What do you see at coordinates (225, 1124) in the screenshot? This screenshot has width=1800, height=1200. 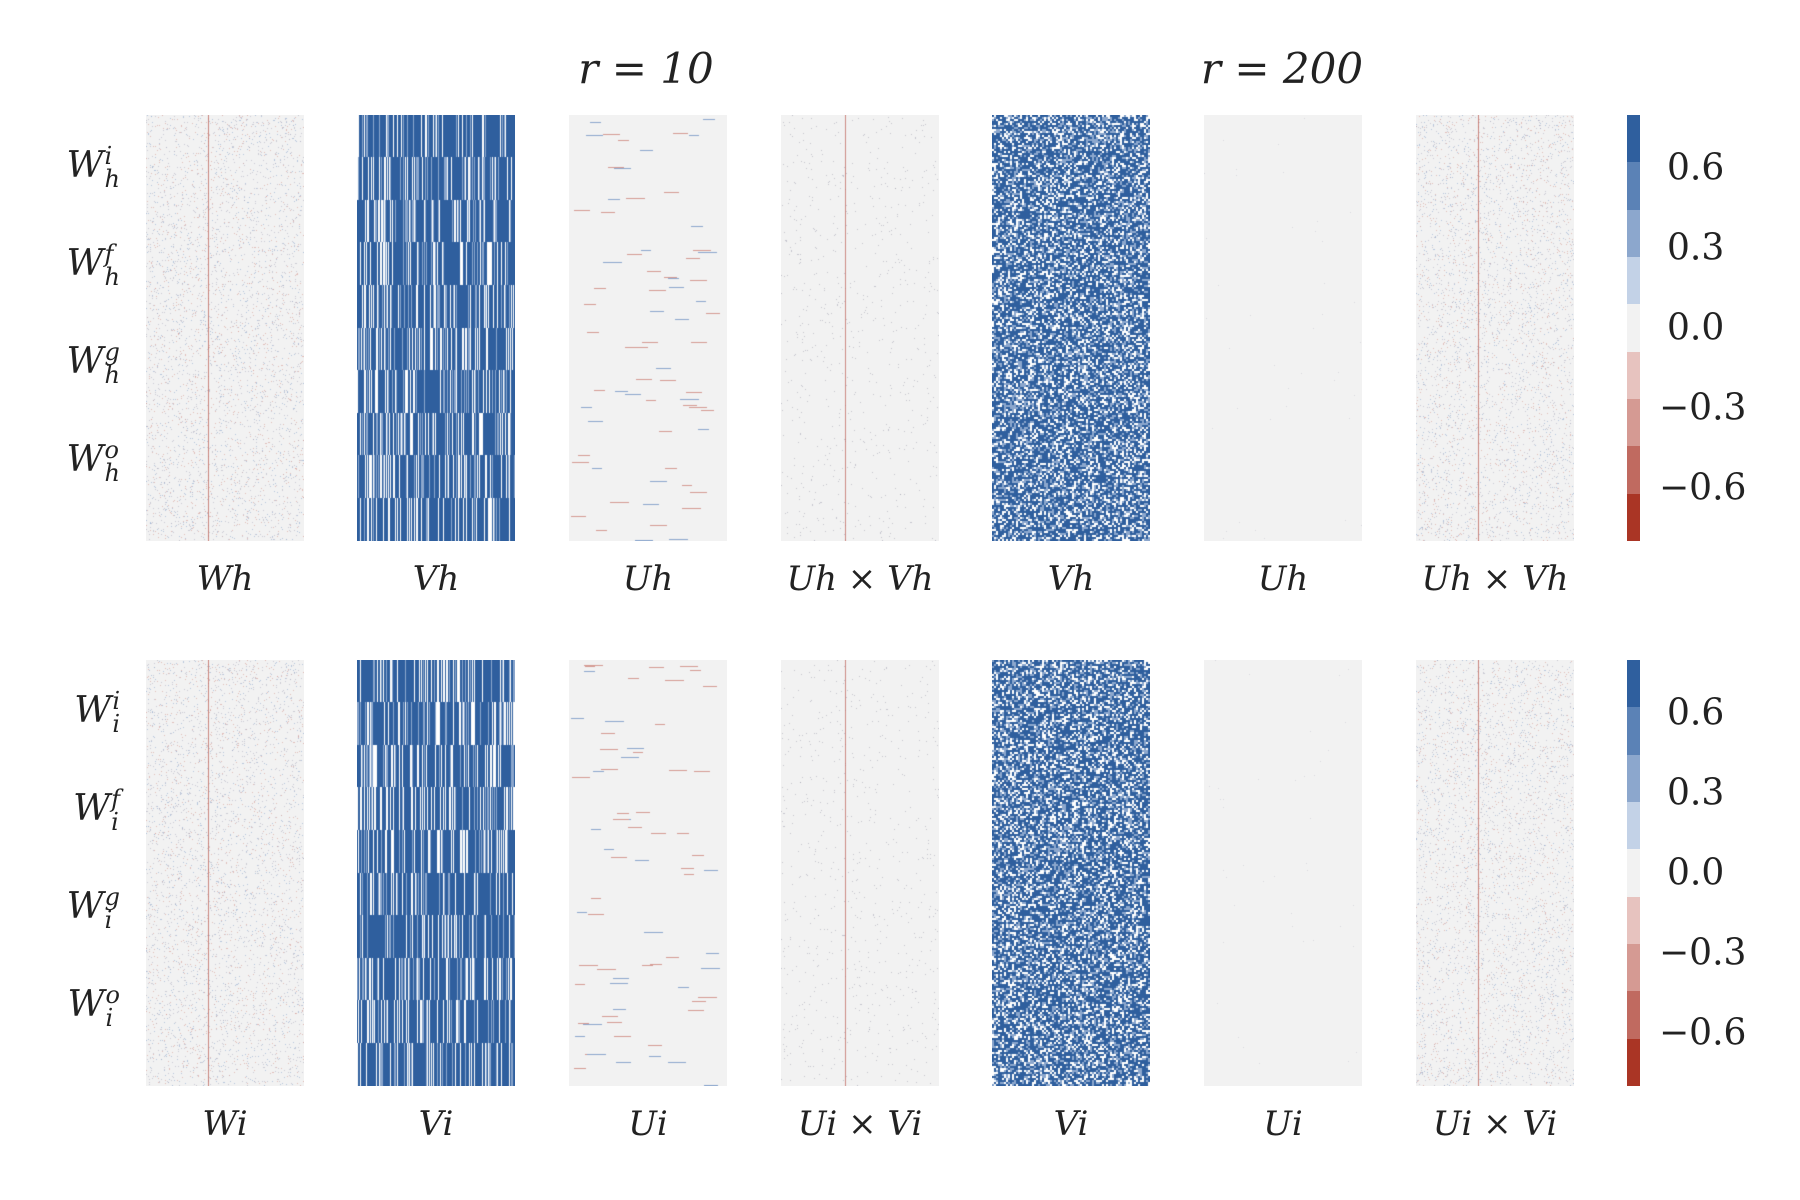 I see `panel-label-i-1: Wi` at bounding box center [225, 1124].